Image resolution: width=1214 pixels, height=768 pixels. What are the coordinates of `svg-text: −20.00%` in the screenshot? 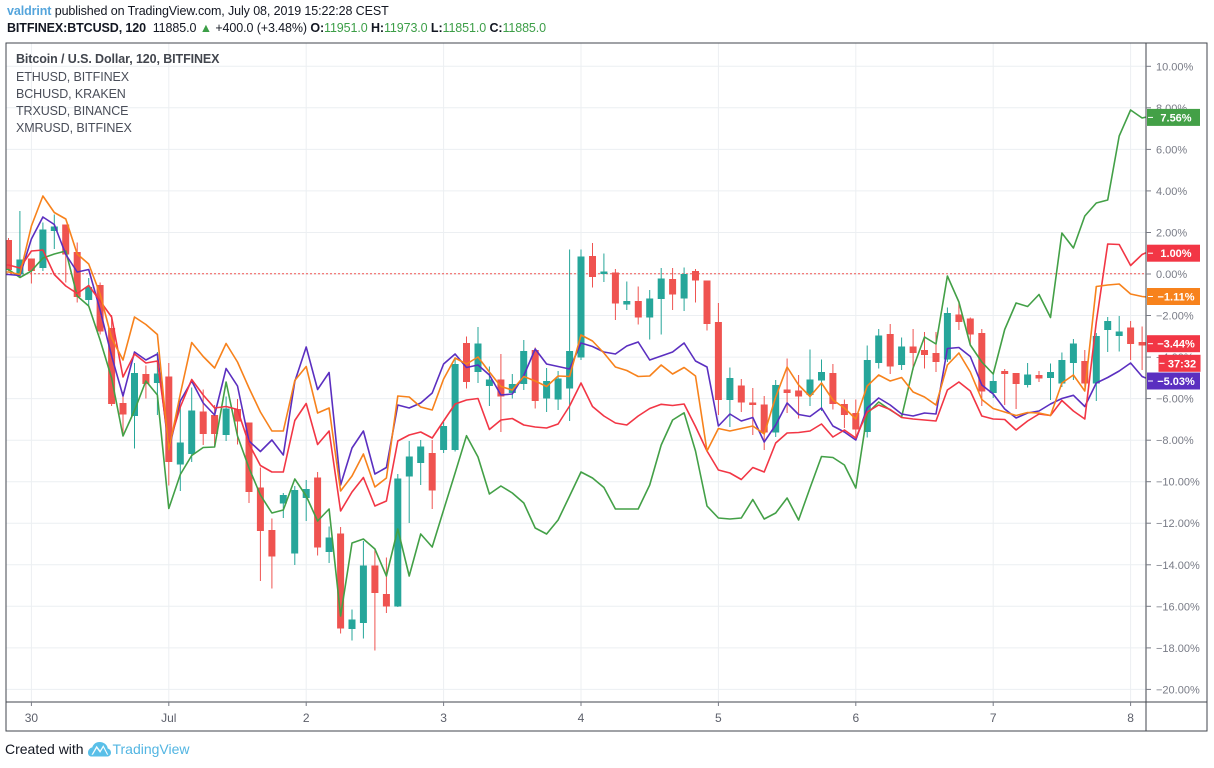 It's located at (1178, 690).